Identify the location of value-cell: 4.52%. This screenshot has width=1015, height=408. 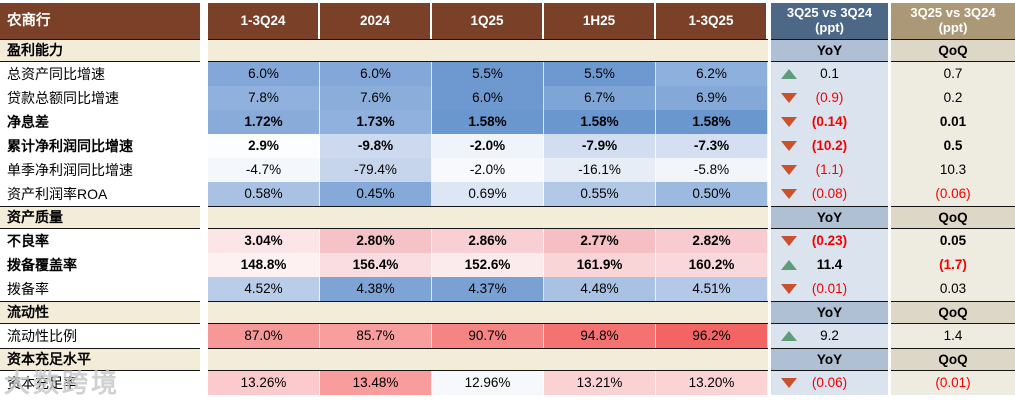
(264, 289).